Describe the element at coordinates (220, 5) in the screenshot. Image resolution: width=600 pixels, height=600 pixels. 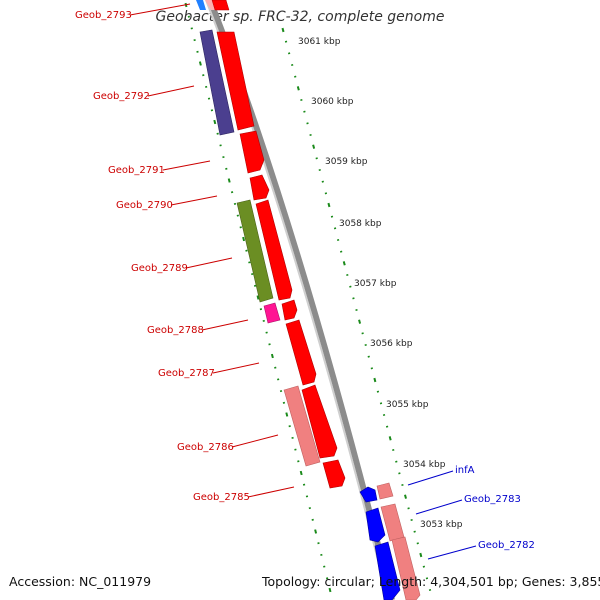
I see `gene-Geob_2792-feature` at that location.